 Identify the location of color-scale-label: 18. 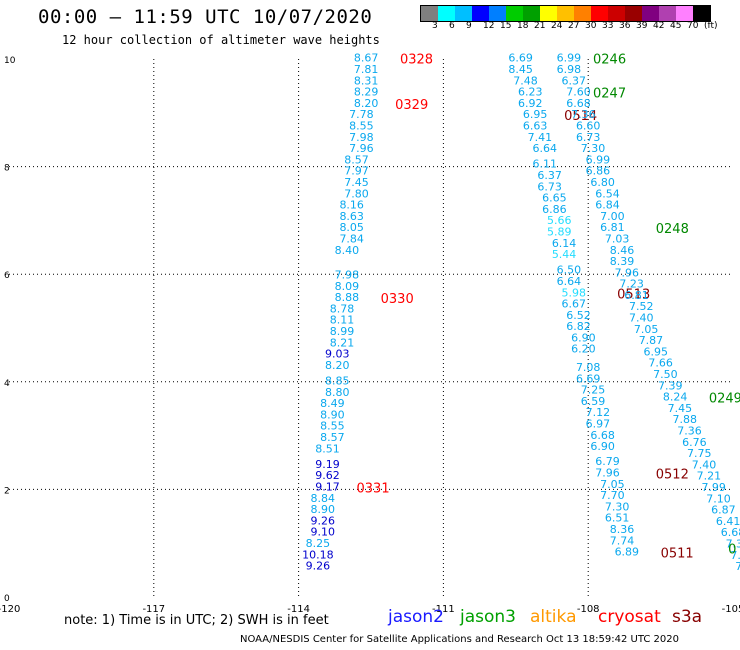
(523, 26).